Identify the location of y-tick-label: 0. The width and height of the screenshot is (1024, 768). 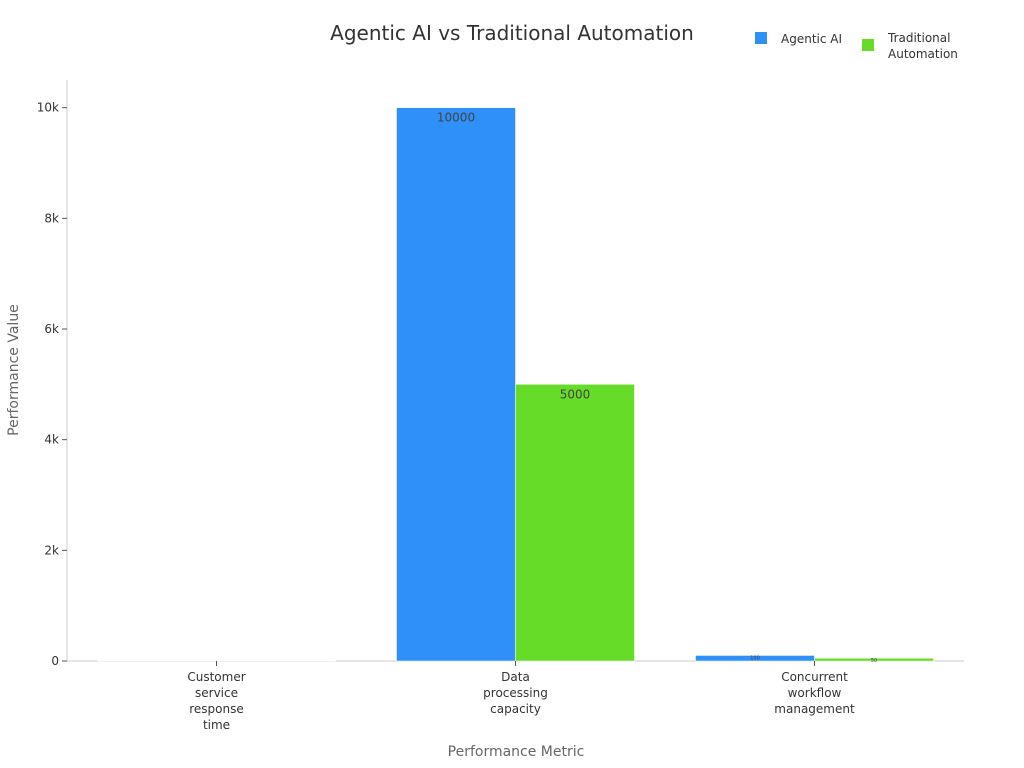
(55, 661).